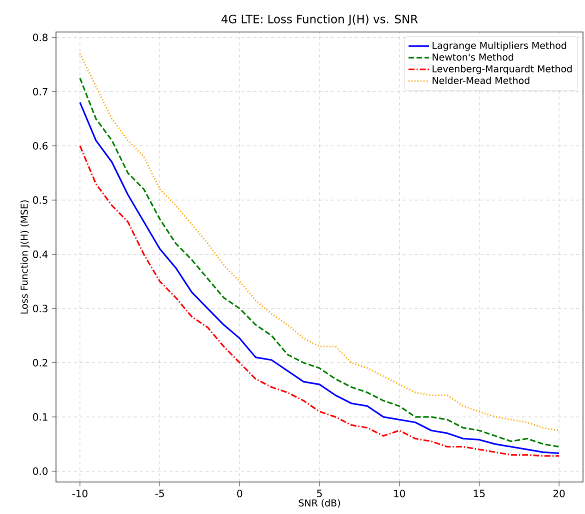  I want to click on x-tick-label: 15, so click(479, 494).